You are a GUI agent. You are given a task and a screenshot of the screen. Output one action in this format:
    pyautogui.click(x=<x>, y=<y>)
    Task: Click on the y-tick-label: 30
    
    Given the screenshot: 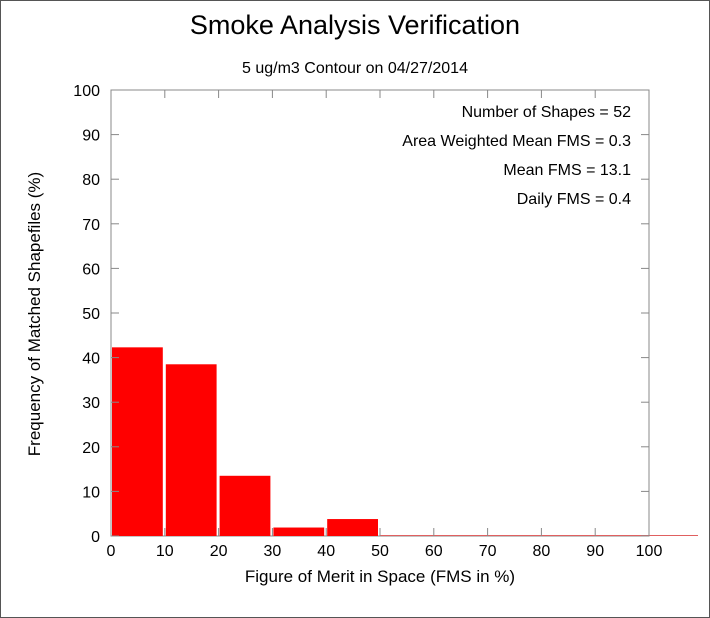 What is the action you would take?
    pyautogui.click(x=91, y=403)
    